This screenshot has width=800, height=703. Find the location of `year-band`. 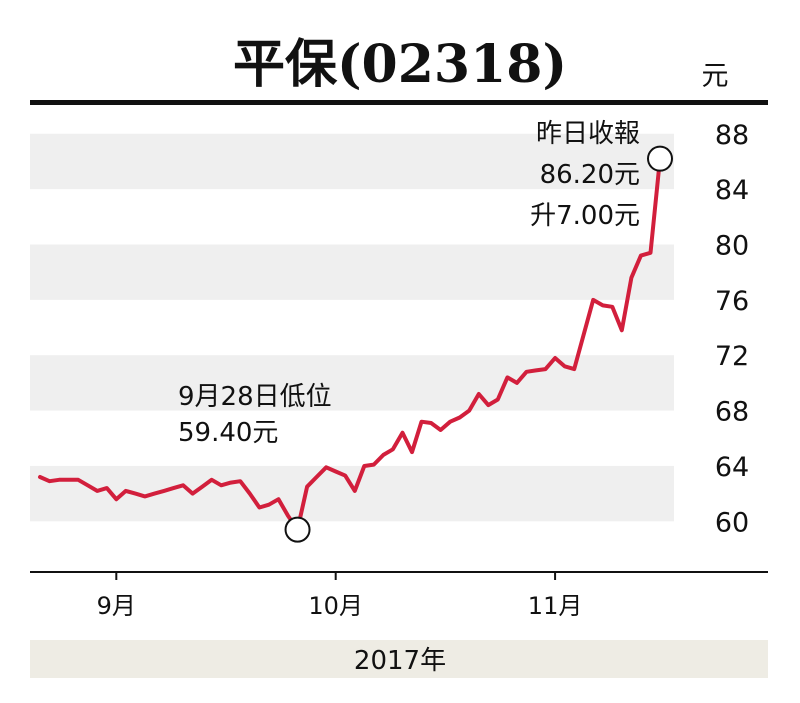

year-band is located at coordinates (399, 659).